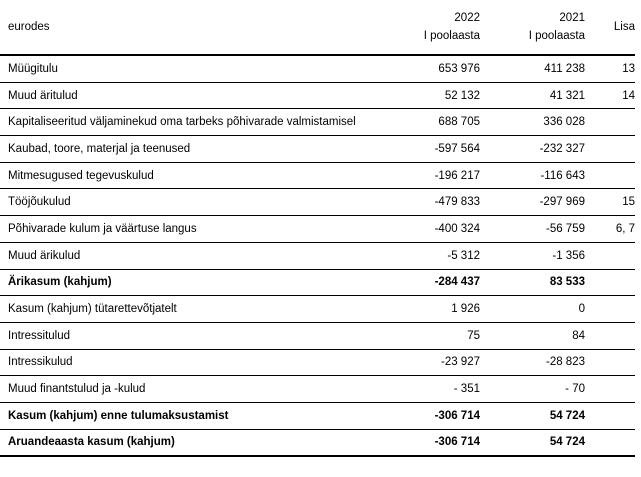 The image size is (641, 477). Describe the element at coordinates (186, 202) in the screenshot. I see `row-label: Tööjõukulud` at that location.